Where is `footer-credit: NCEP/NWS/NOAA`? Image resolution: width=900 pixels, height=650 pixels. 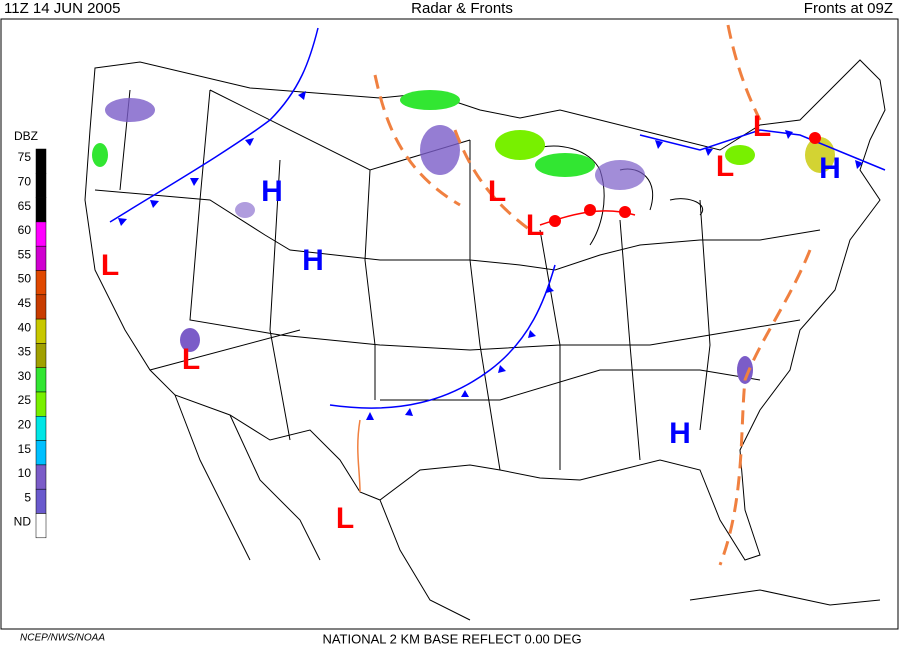
footer-credit: NCEP/NWS/NOAA is located at coordinates (62, 638).